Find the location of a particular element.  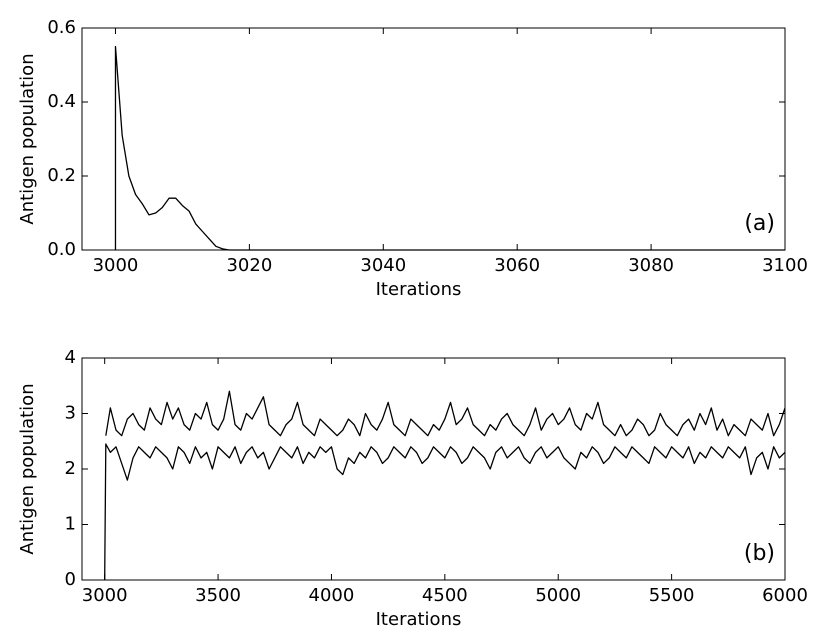

x-tick-label: 5500 is located at coordinates (672, 595).